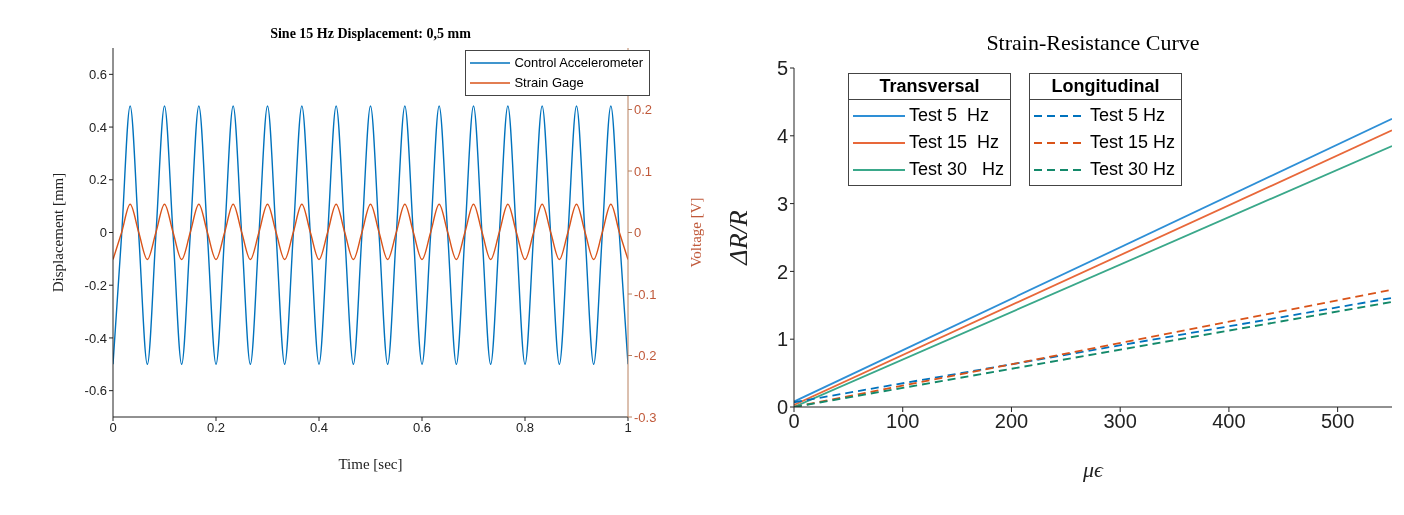 The image size is (1404, 515). What do you see at coordinates (782, 271) in the screenshot?
I see `y-tick-label: 2` at bounding box center [782, 271].